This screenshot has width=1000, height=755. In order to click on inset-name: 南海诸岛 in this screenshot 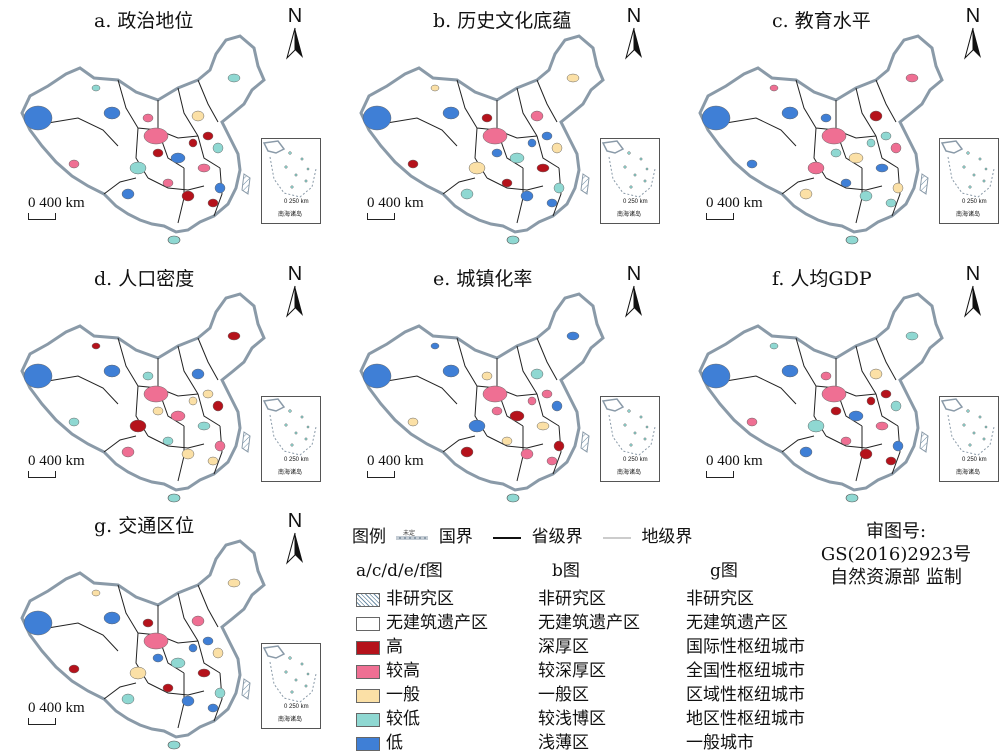, I will do `click(290, 214)`.